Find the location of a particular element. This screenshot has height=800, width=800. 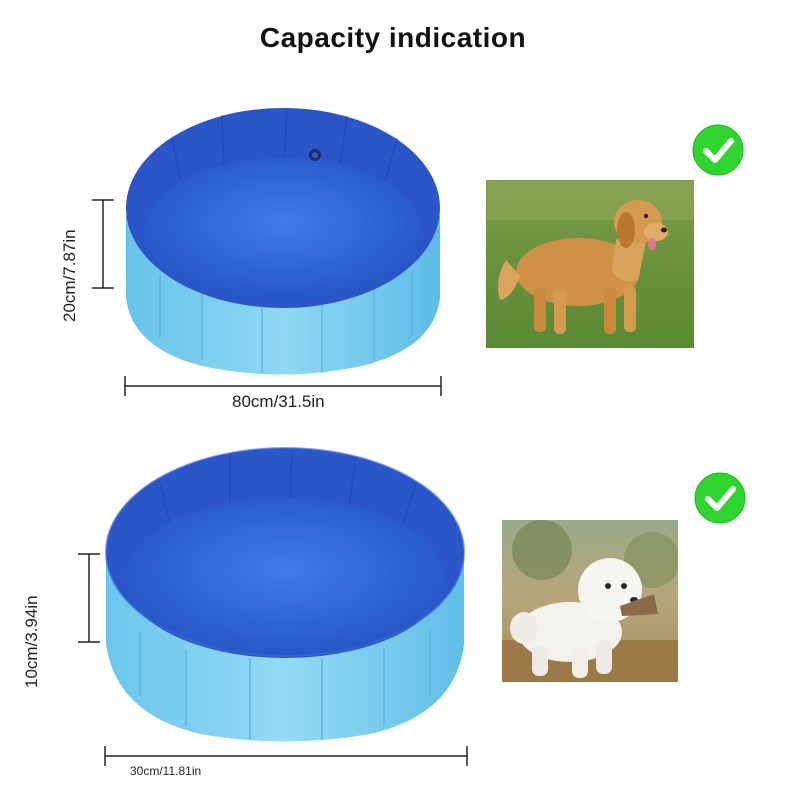

large-diameter-label: 80cm/31.5in is located at coordinates (278, 401).